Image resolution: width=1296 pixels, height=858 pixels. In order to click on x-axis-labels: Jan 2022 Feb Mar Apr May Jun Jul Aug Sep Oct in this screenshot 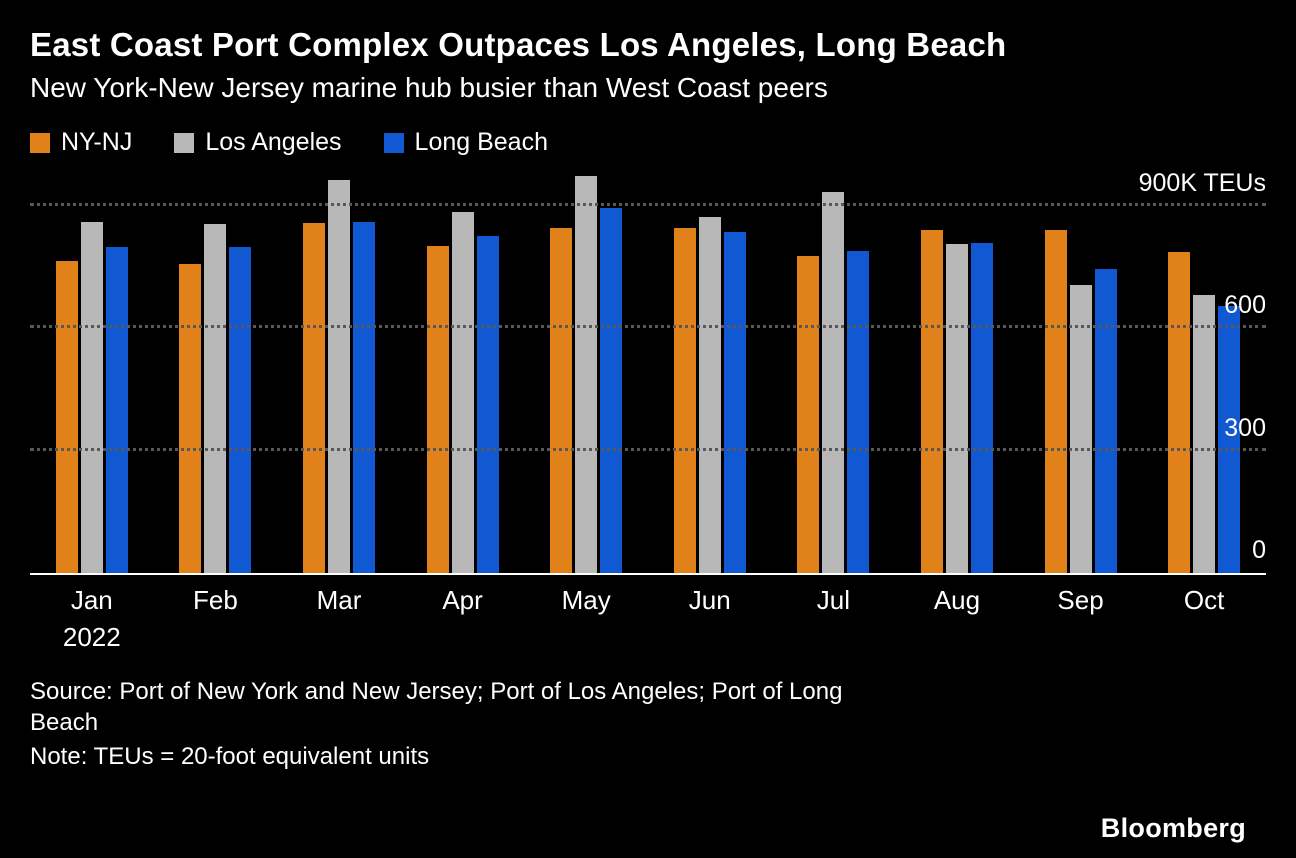, I will do `click(648, 619)`.